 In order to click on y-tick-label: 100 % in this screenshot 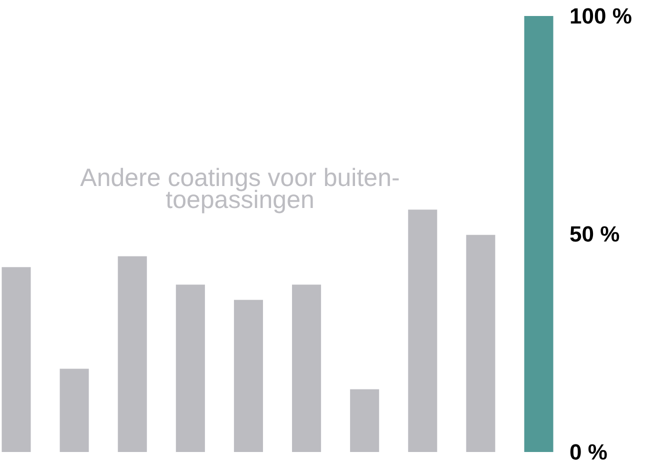, I will do `click(601, 16)`.